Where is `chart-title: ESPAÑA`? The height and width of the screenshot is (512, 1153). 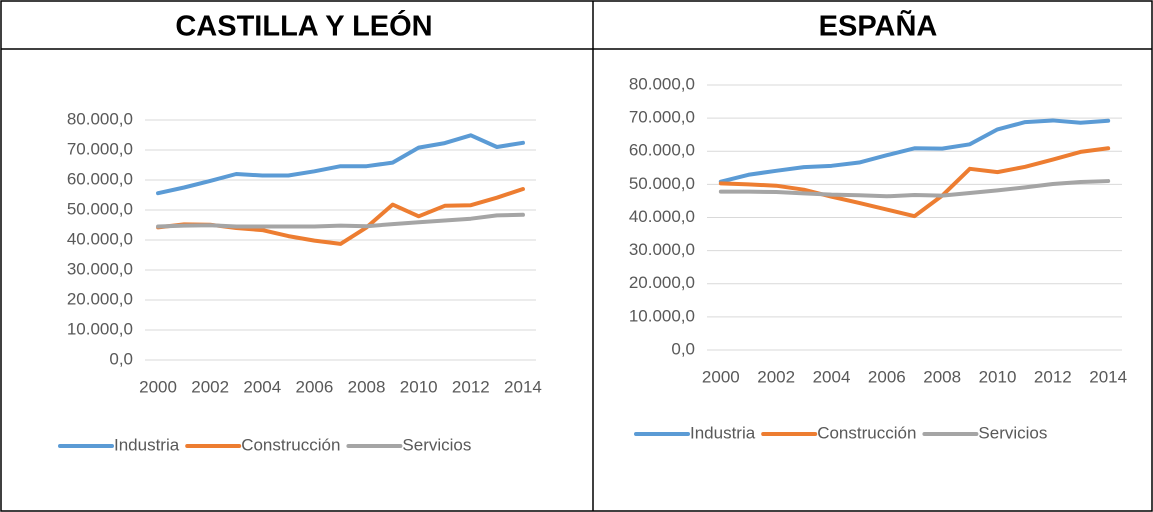
chart-title: ESPAÑA is located at coordinates (878, 26).